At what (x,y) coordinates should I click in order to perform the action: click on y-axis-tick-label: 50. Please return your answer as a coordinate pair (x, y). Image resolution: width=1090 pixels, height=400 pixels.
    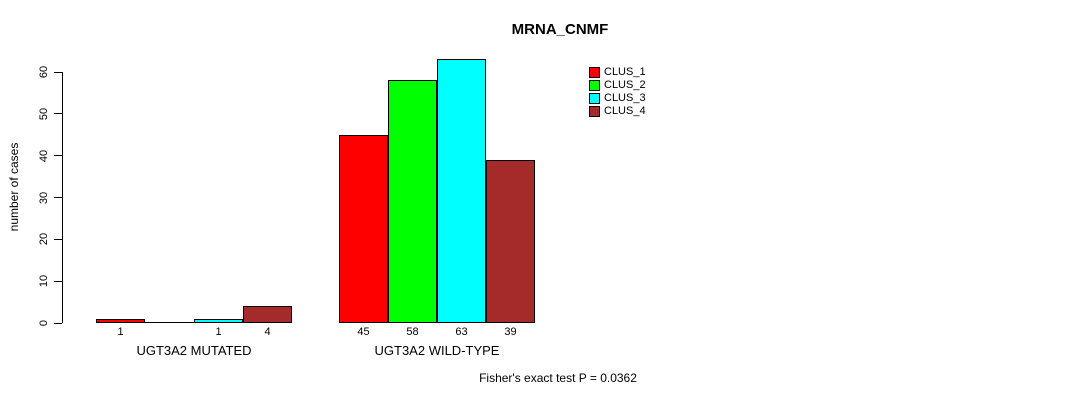
    Looking at the image, I should click on (44, 113).